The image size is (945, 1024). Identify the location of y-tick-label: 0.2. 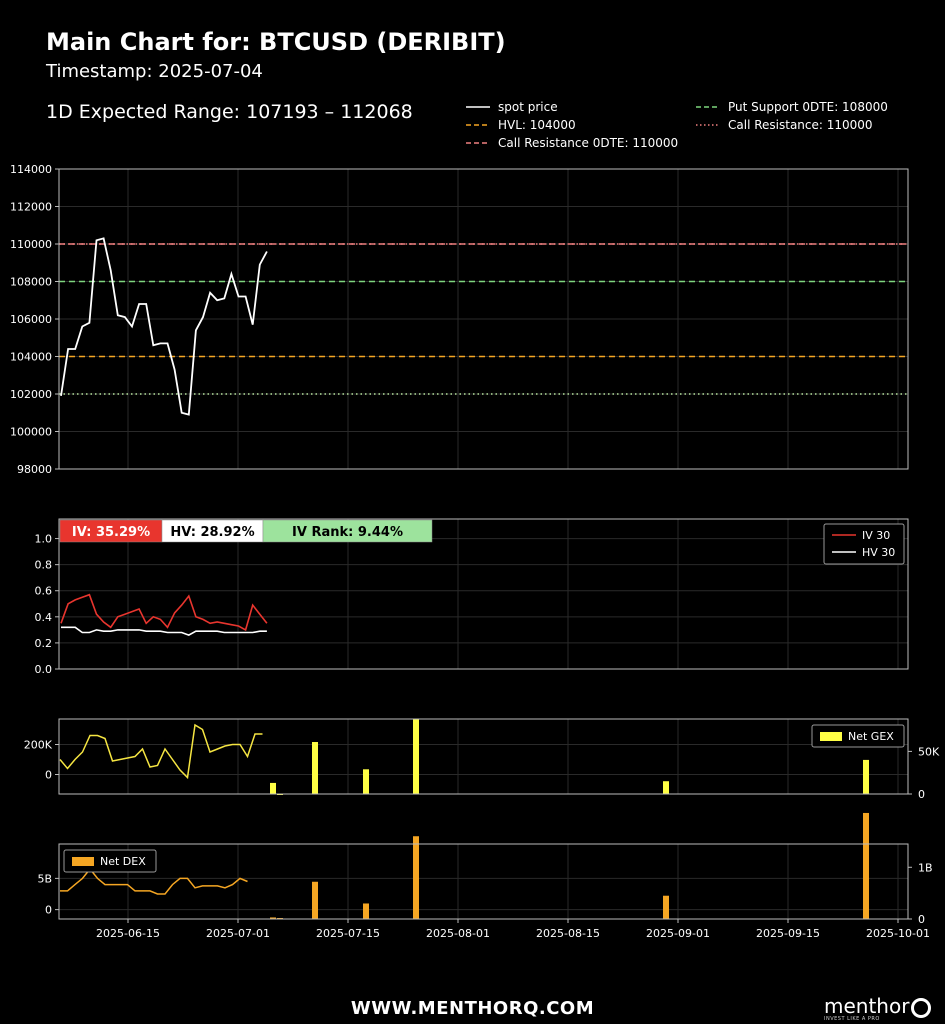
(44, 643).